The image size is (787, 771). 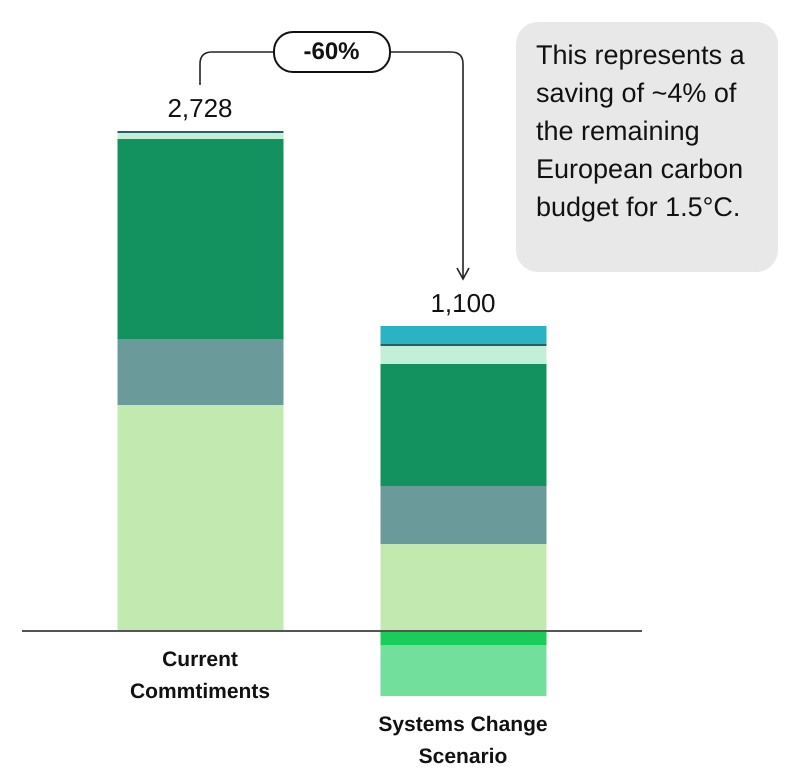 What do you see at coordinates (463, 740) in the screenshot?
I see `x-tick-label: Systems Change Scenario` at bounding box center [463, 740].